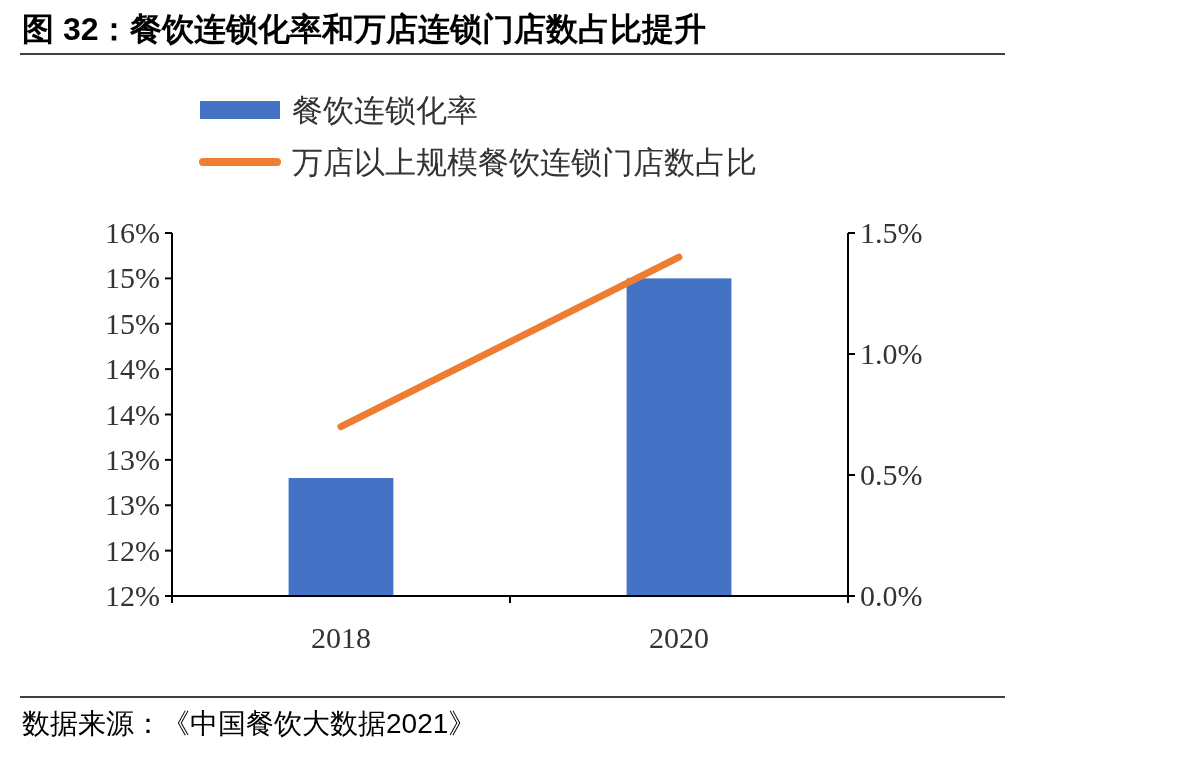  Describe the element at coordinates (679, 637) in the screenshot. I see `x-tick-label: 2020` at that location.